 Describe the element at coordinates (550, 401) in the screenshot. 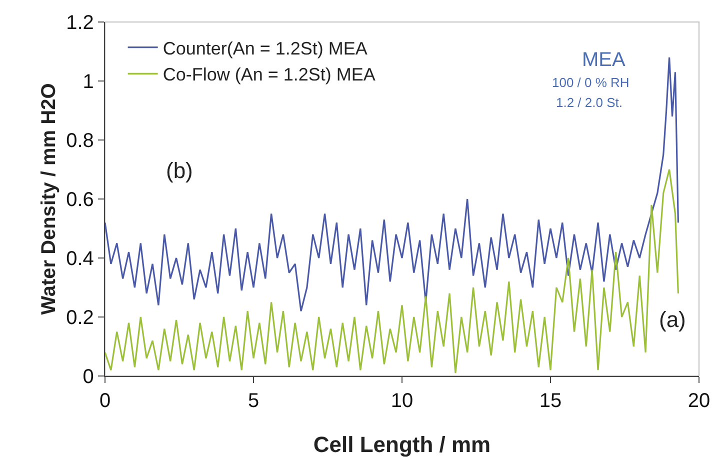

I see `x-tick-label: 15` at that location.